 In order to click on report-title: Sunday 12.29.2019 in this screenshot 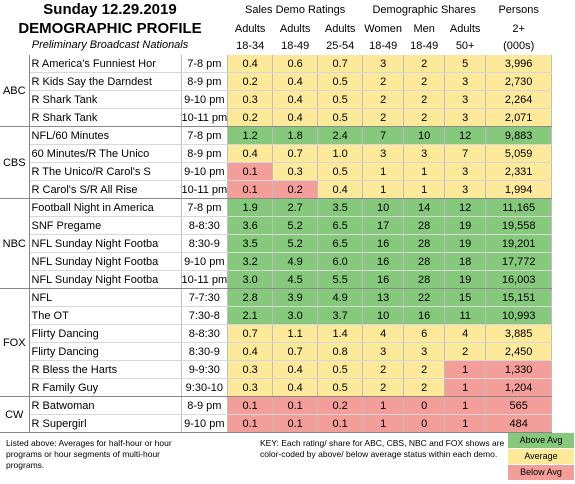, I will do `click(110, 9)`.